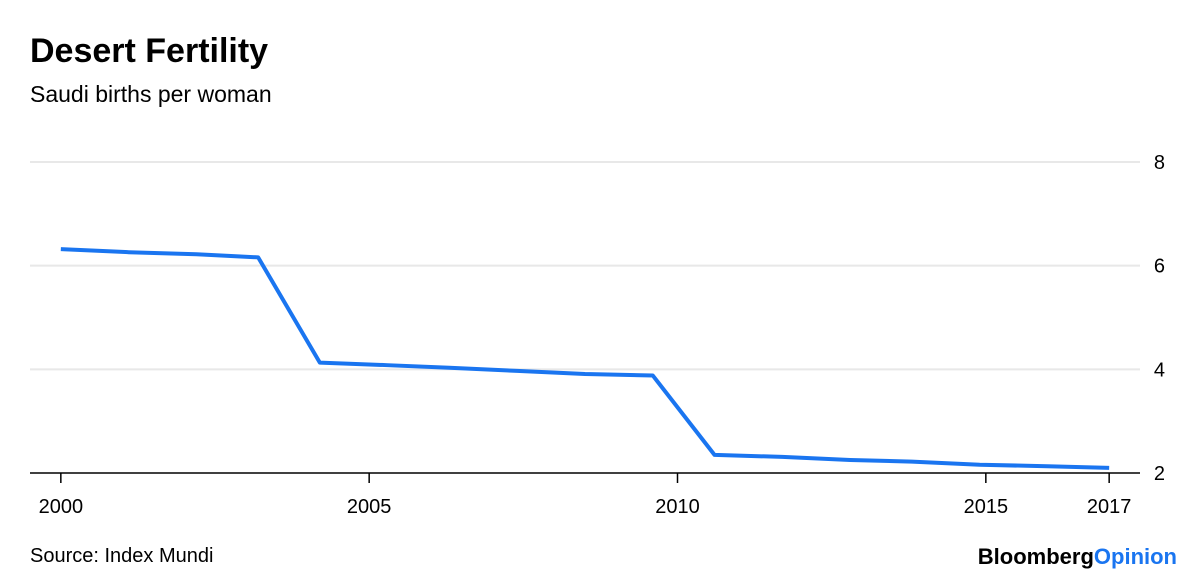 This screenshot has width=1200, height=582. Describe the element at coordinates (151, 94) in the screenshot. I see `chart-subtitle: Saudi births per woman` at that location.